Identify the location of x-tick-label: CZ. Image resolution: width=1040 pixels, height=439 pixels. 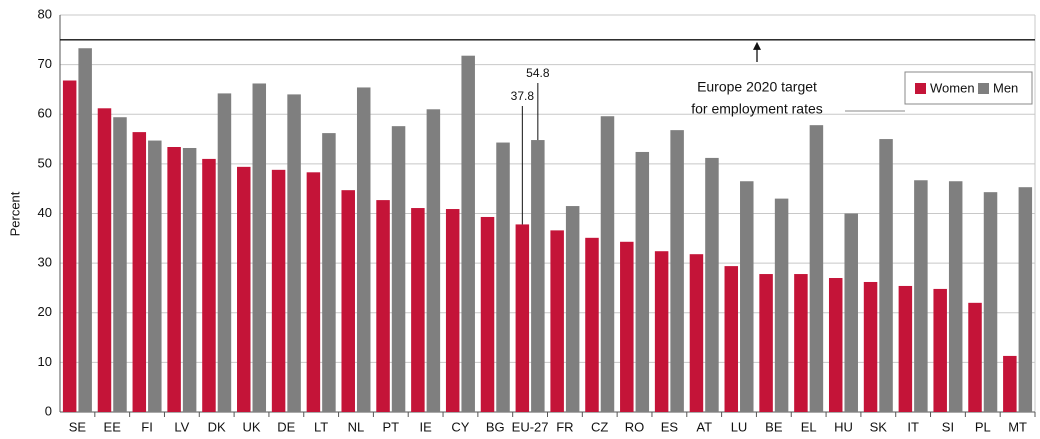
(599, 426).